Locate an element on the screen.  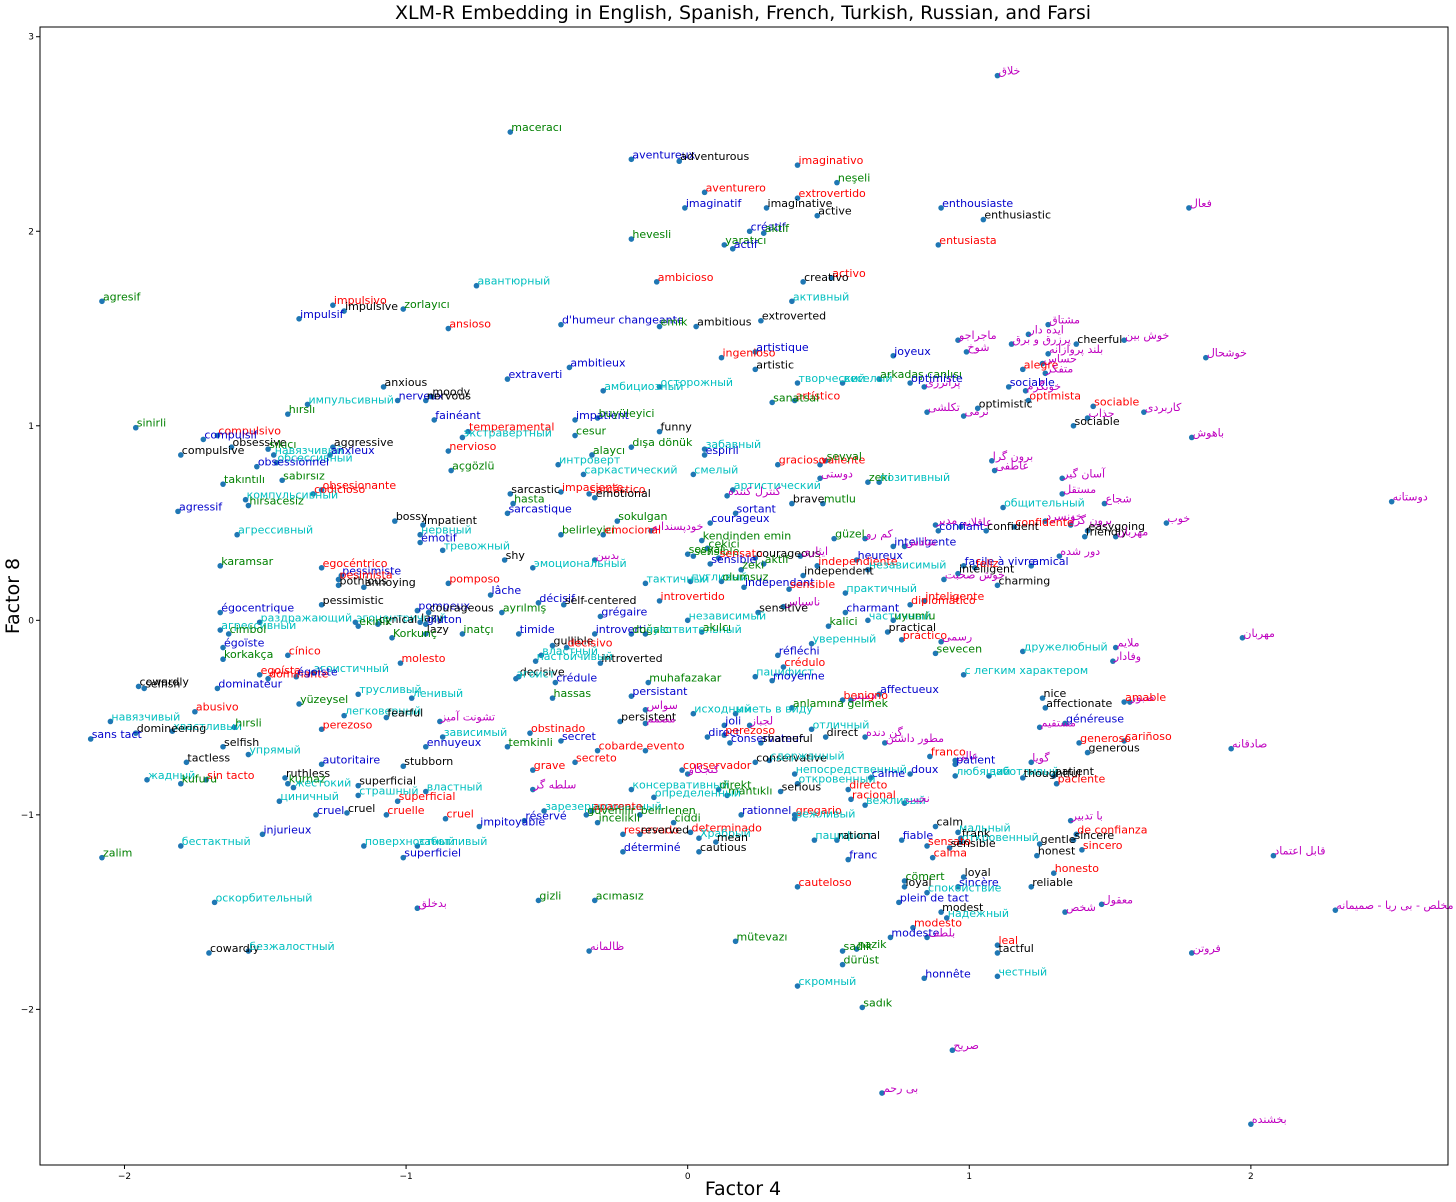
point-label: fearful is located at coordinates (405, 713).